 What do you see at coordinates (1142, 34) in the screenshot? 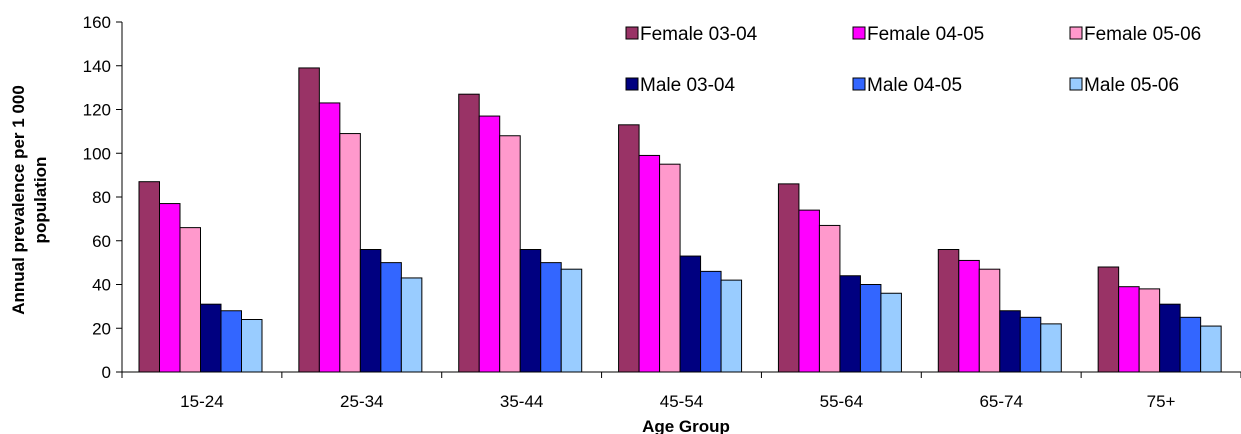
I see `legend-label: Female 05-06` at bounding box center [1142, 34].